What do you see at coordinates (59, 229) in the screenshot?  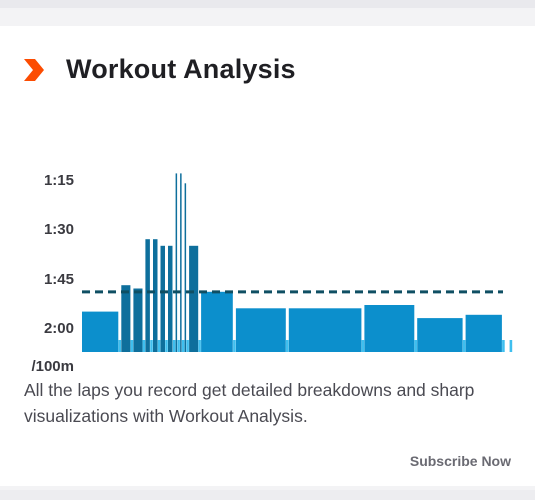 I see `y-tick-label: 1:30` at bounding box center [59, 229].